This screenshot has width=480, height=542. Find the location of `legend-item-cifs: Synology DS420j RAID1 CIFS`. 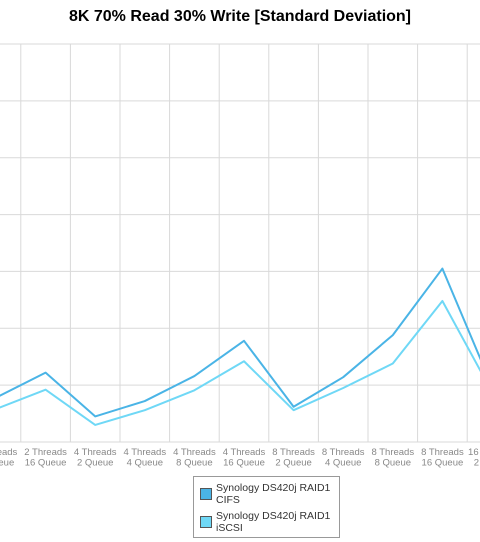

legend-item-cifs: Synology DS420j RAID1 CIFS is located at coordinates (265, 494).